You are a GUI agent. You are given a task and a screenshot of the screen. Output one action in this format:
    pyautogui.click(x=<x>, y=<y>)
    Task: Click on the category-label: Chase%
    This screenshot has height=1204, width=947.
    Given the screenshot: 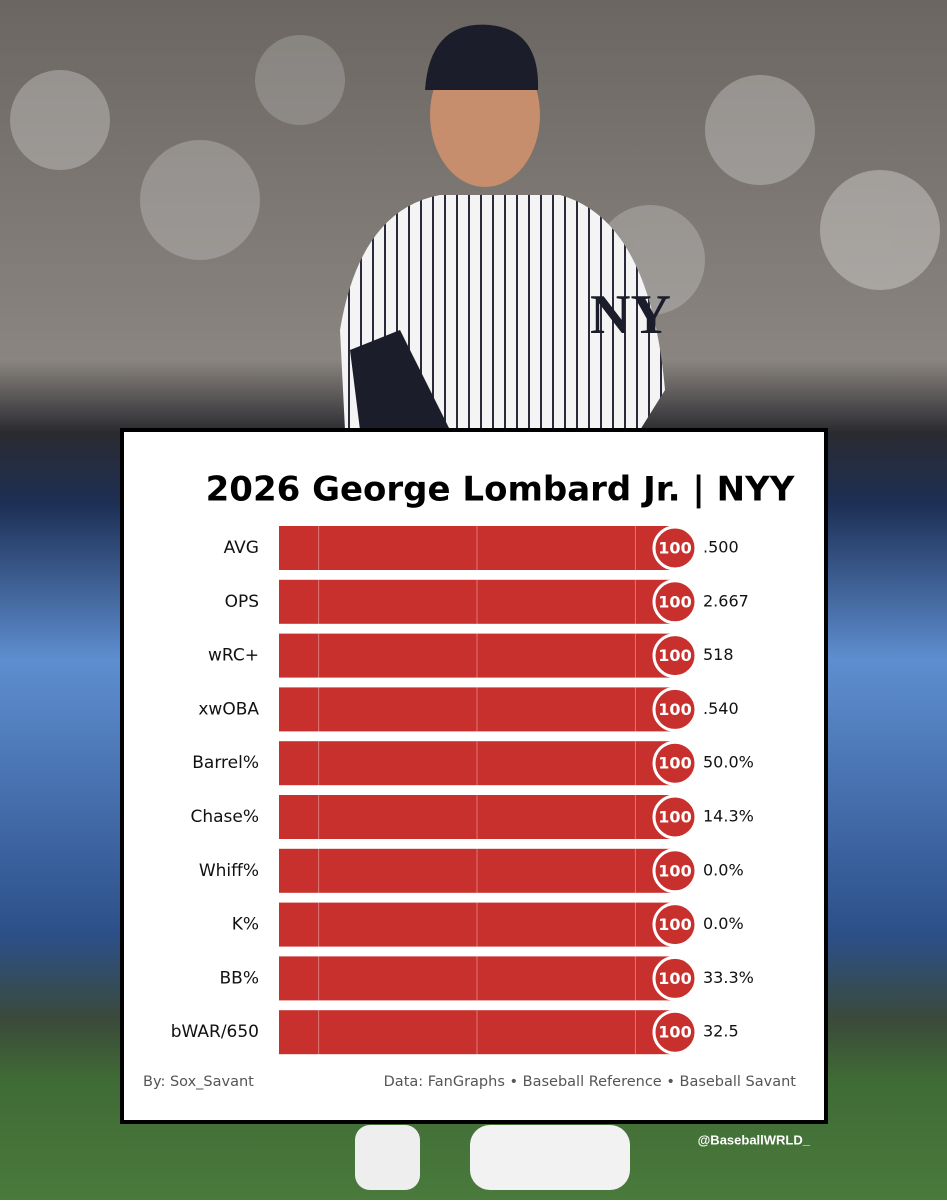 What is the action you would take?
    pyautogui.click(x=224, y=817)
    